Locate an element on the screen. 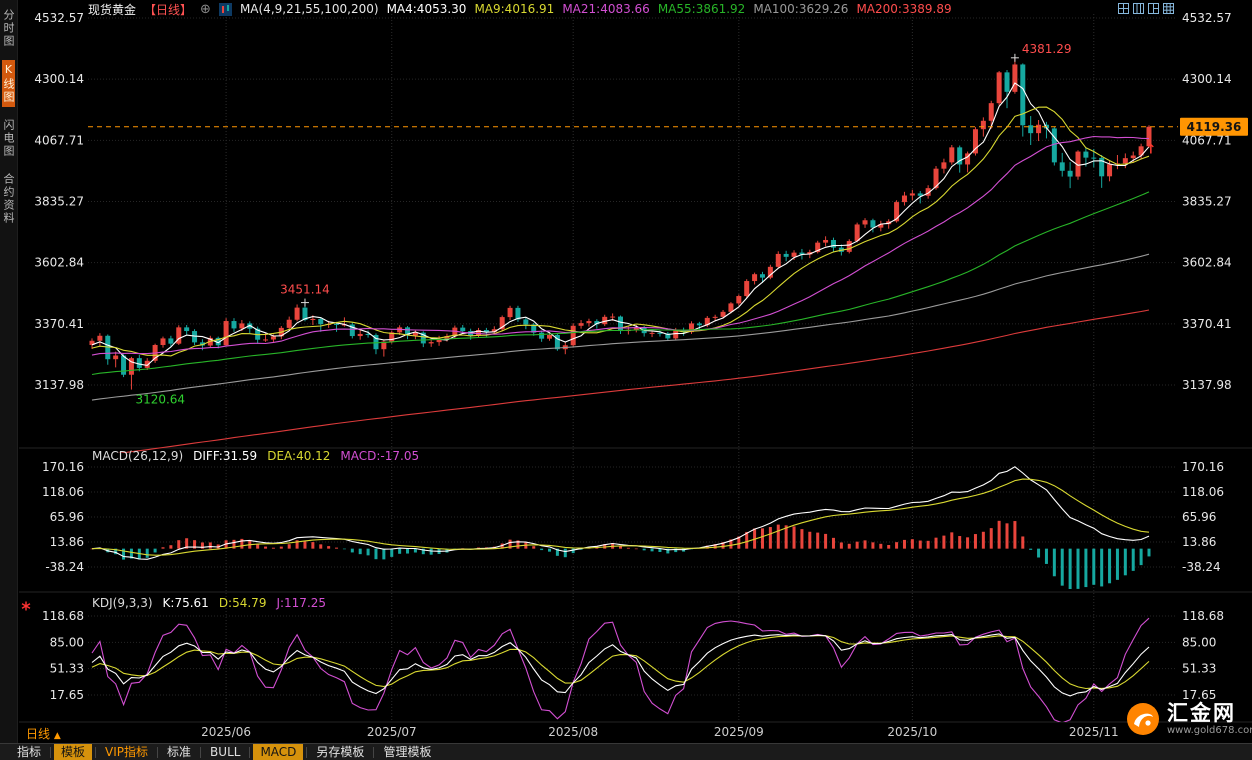 This screenshot has height=760, width=1252. toolbar-item-indicators: 指标 is located at coordinates (29, 752).